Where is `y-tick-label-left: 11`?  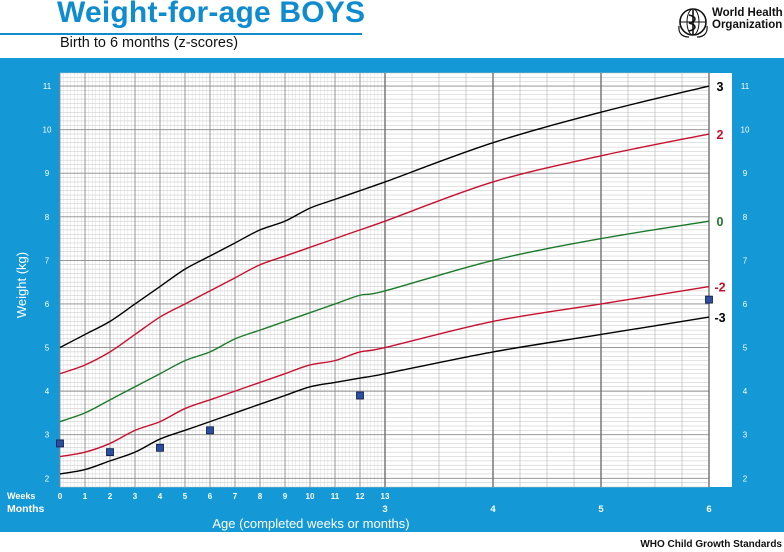 y-tick-label-left: 11 is located at coordinates (47, 86).